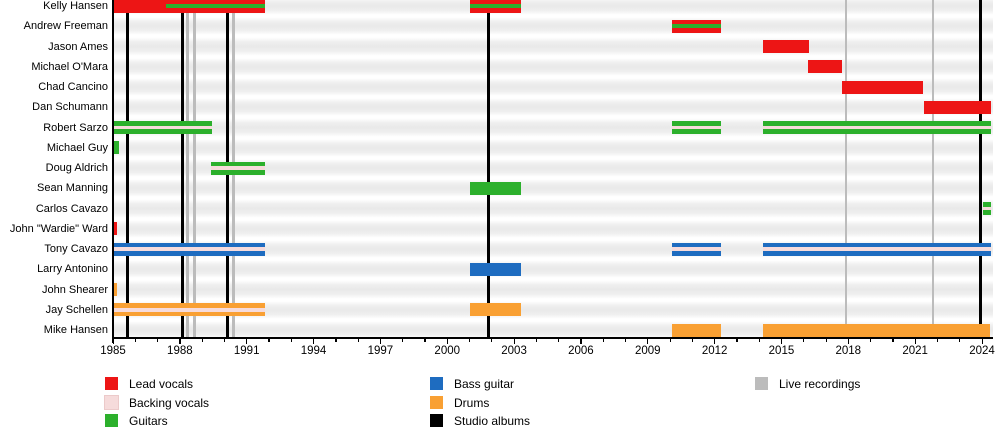 Image resolution: width=1000 pixels, height=435 pixels. What do you see at coordinates (65, 26) in the screenshot?
I see `member-name: Andrew Freeman` at bounding box center [65, 26].